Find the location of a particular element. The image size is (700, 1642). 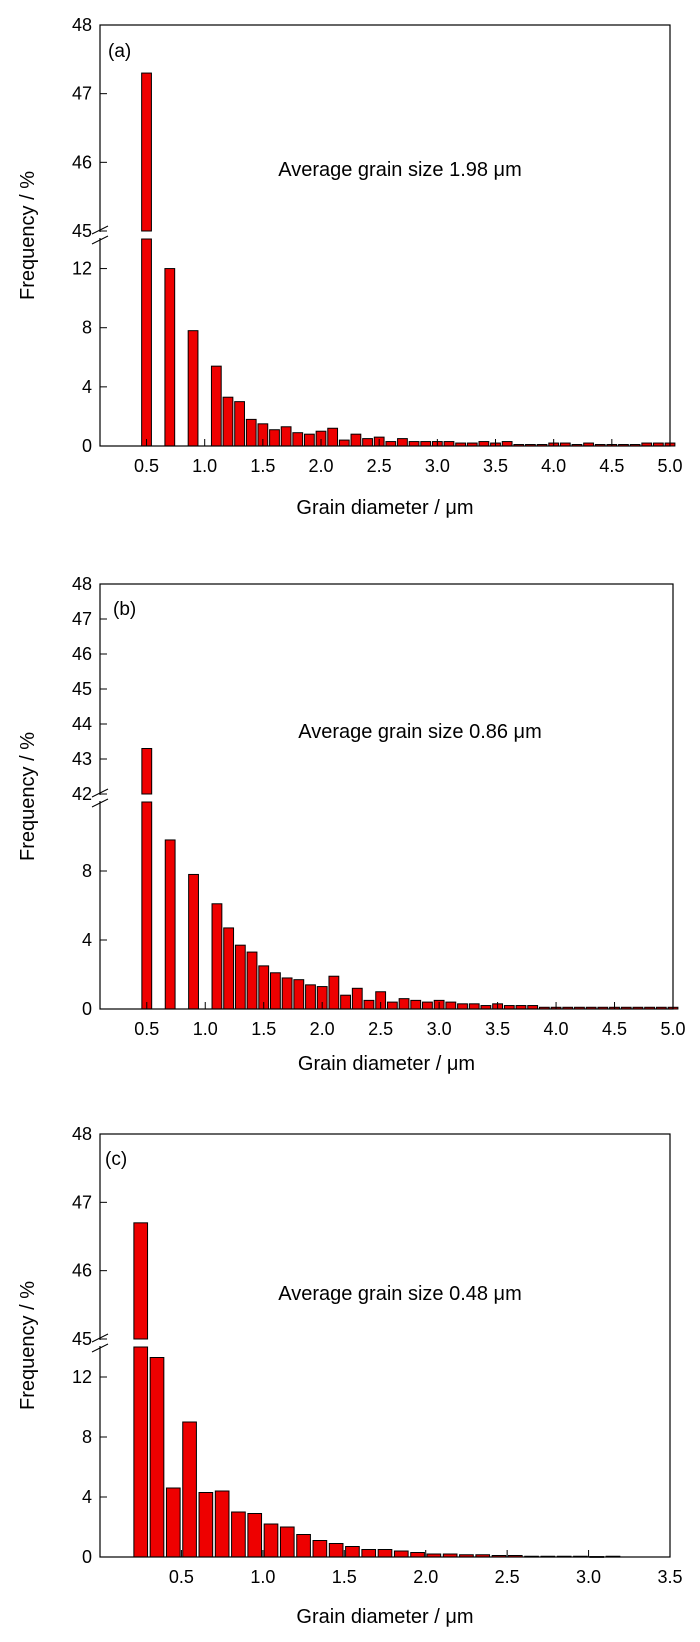

x-tick-label: 4.5 is located at coordinates (614, 1029).